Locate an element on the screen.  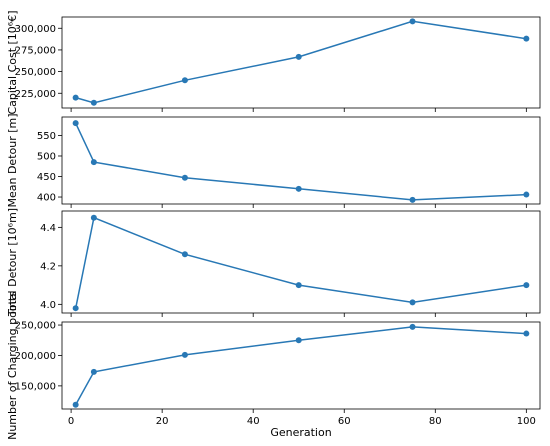
y-axis-label: Number of Charging points is located at coordinates (12, 365).